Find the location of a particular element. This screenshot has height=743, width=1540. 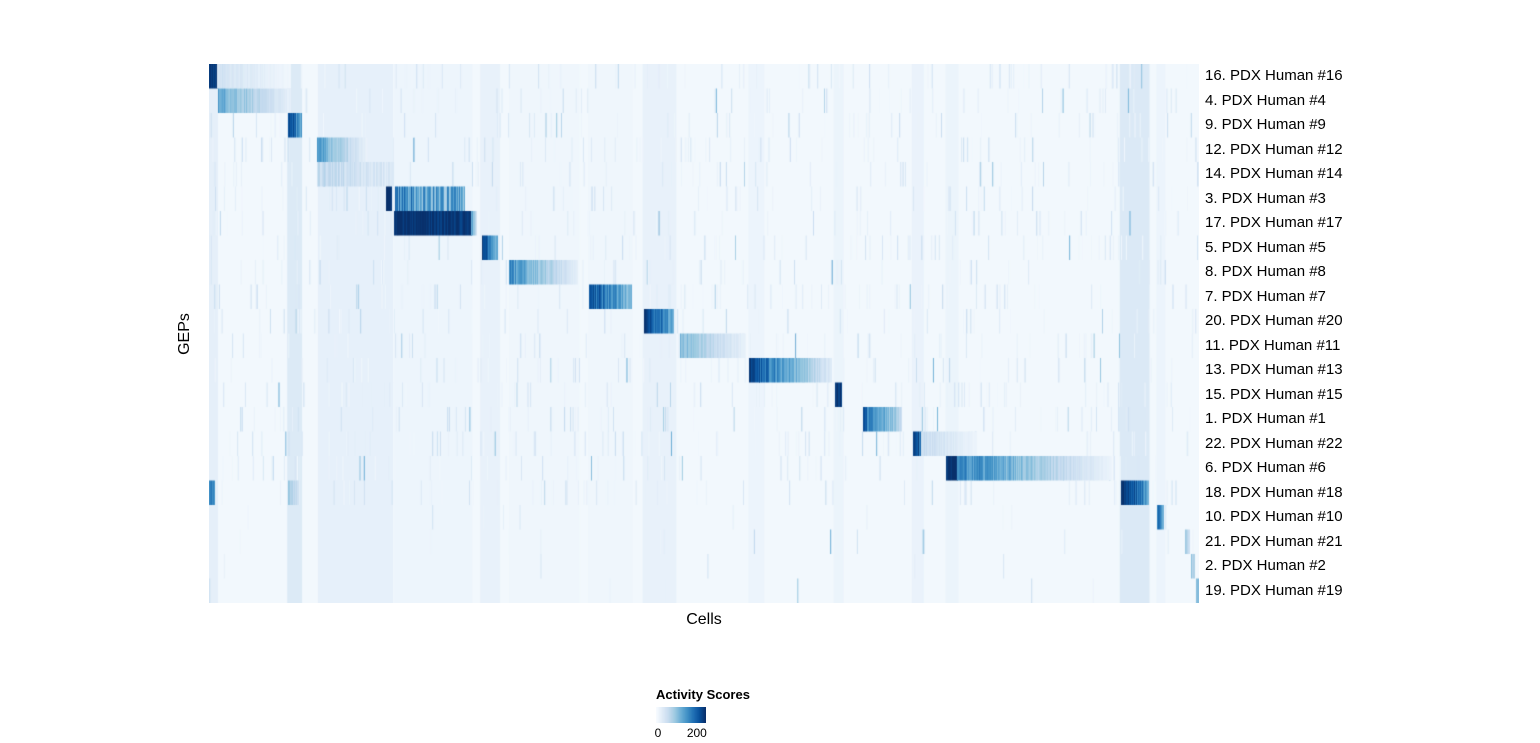

row-label: 18. PDX Human #18 is located at coordinates (1274, 492).